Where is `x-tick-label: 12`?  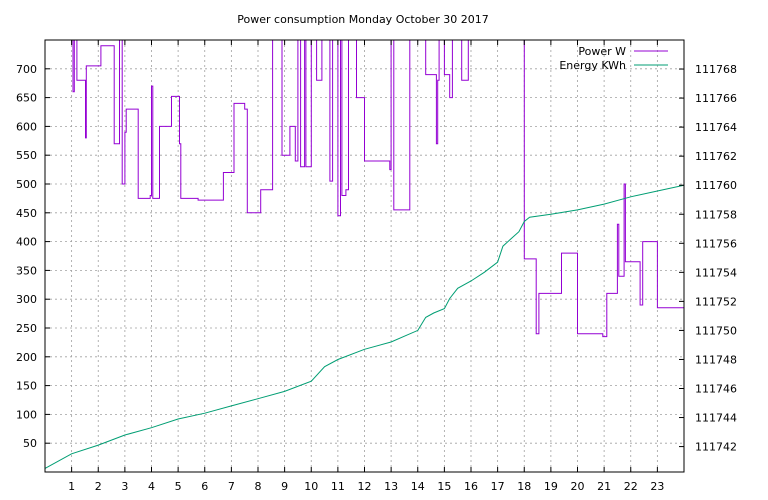
x-tick-label: 12 is located at coordinates (365, 486).